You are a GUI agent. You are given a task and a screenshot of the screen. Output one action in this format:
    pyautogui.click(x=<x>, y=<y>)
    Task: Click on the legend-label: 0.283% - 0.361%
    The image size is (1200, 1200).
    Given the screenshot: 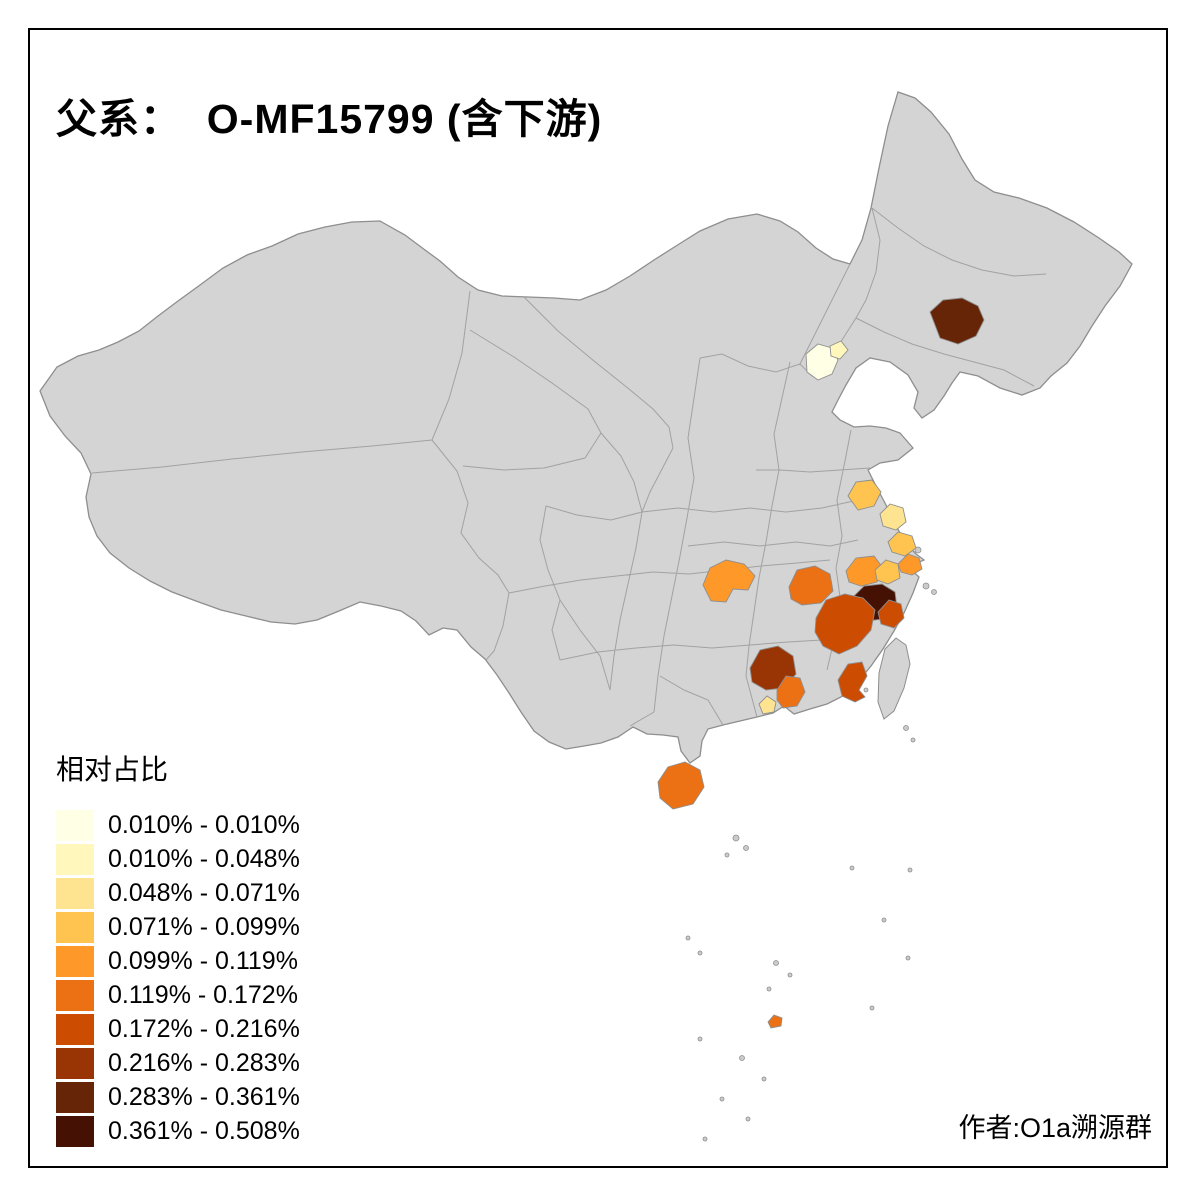 What is the action you would take?
    pyautogui.click(x=204, y=1096)
    